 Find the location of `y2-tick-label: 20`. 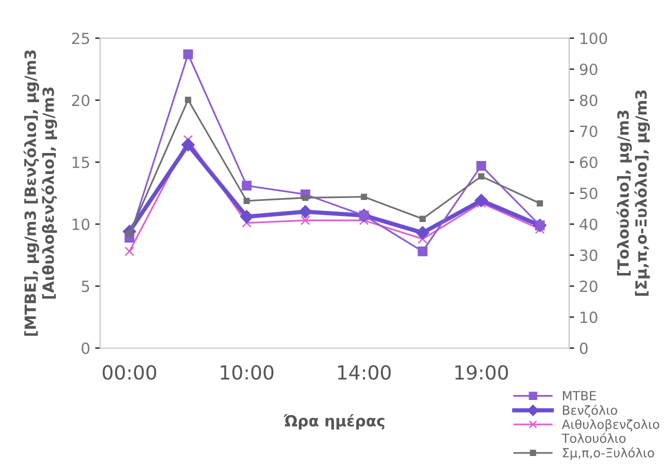

y2-tick-label: 20 is located at coordinates (589, 286).